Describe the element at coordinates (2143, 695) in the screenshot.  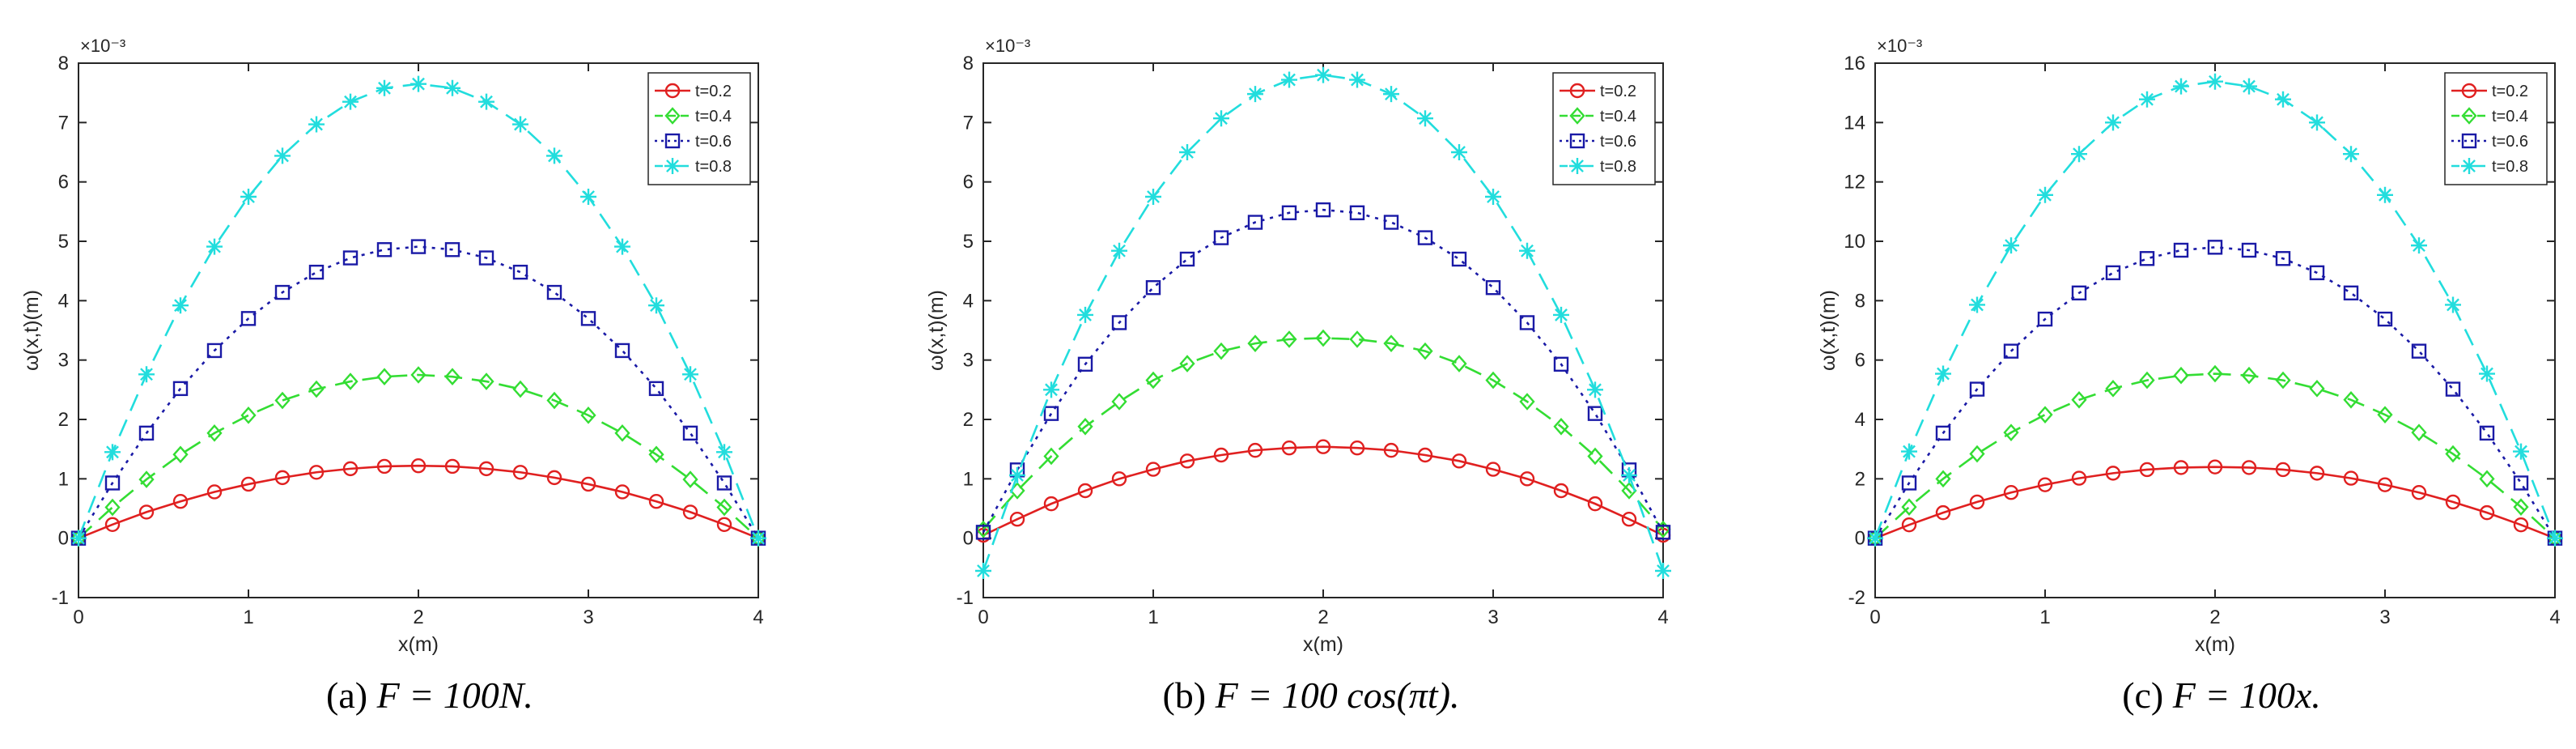
I see `caption-c-label: (c)` at that location.